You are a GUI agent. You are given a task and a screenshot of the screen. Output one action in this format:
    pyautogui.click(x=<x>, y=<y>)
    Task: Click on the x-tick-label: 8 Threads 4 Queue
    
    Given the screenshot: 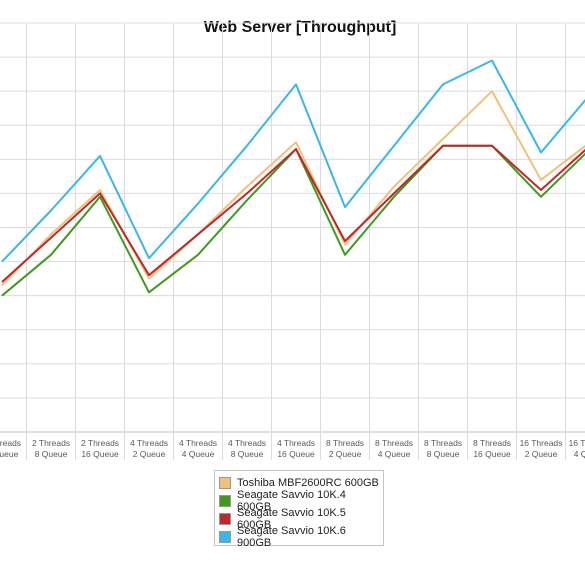 What is the action you would take?
    pyautogui.click(x=394, y=448)
    